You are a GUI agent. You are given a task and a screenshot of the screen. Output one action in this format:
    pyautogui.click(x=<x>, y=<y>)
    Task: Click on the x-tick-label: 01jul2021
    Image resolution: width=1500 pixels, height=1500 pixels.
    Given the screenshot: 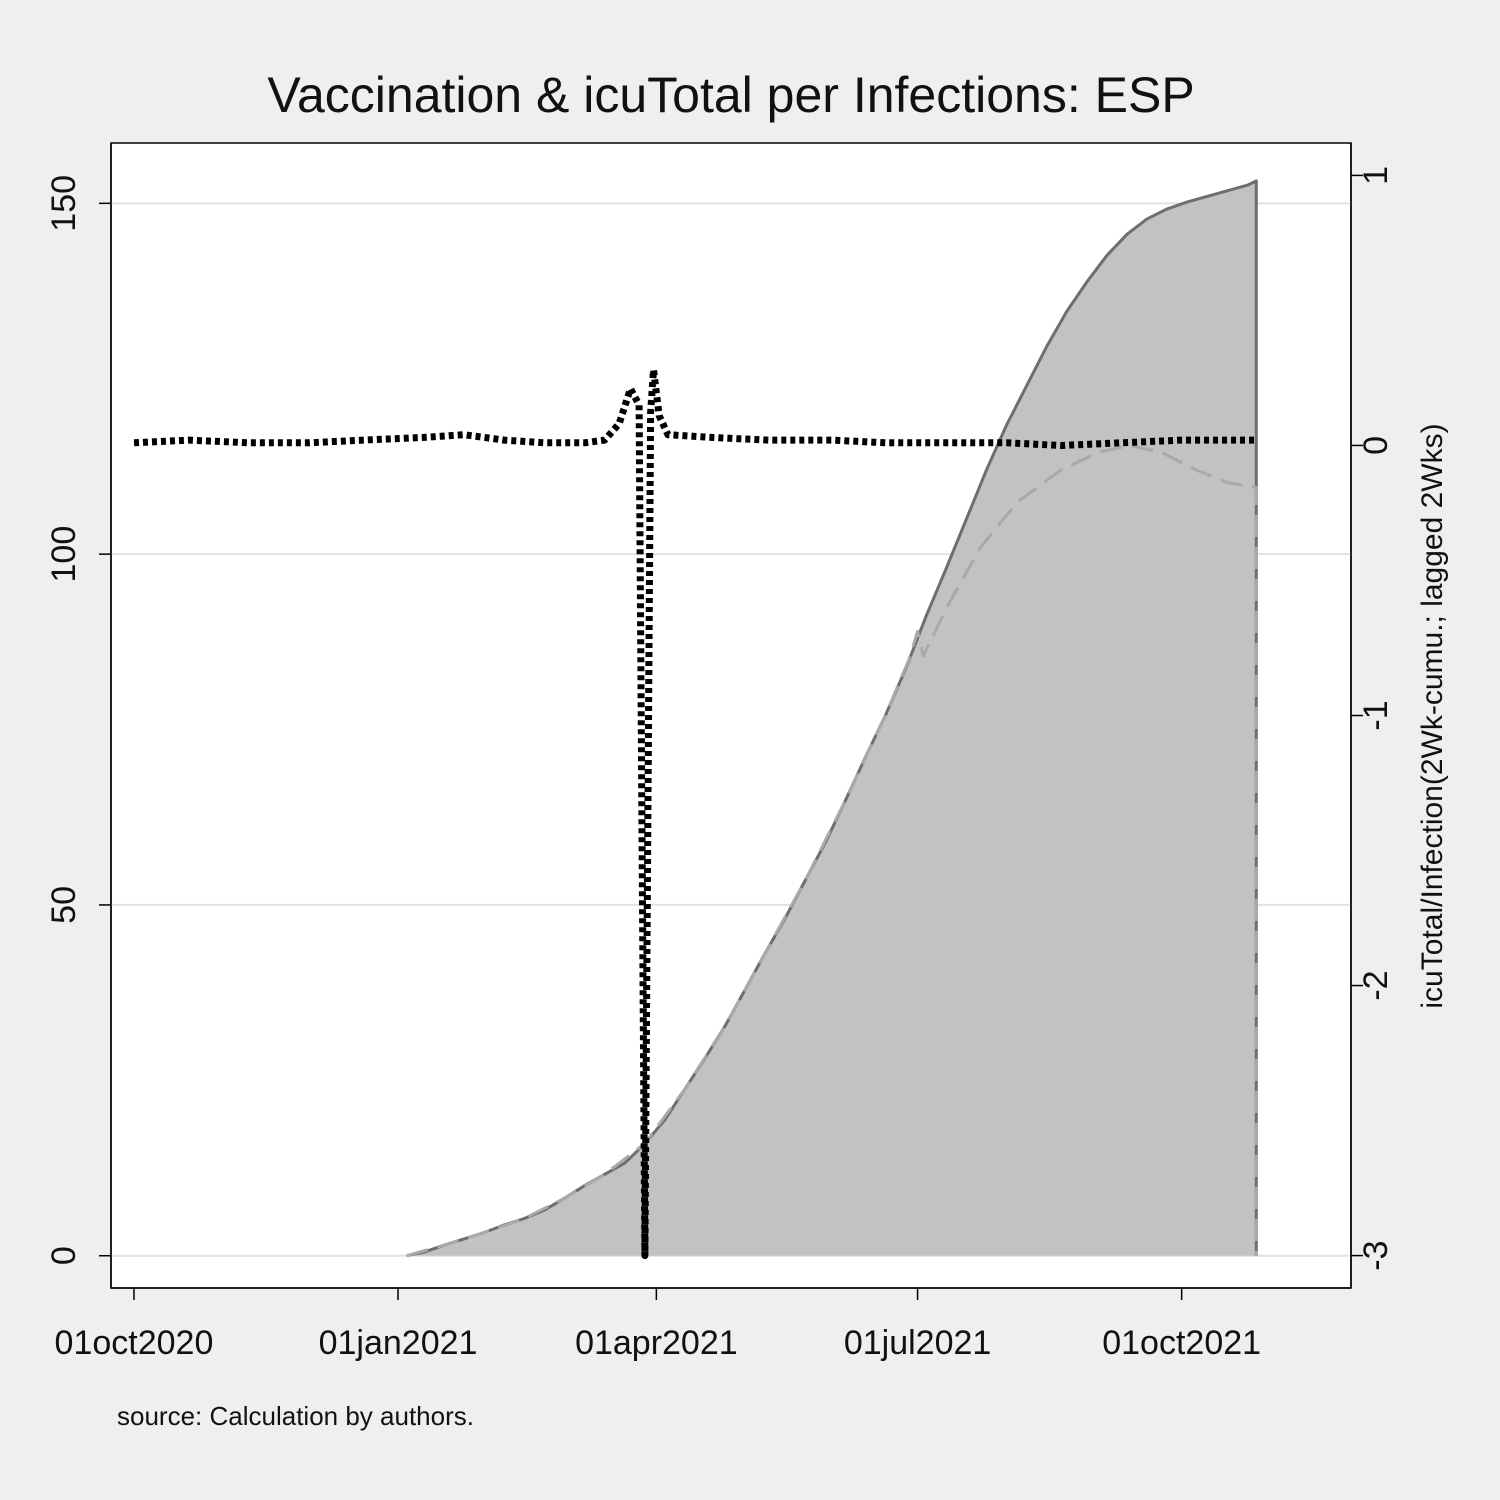 What is the action you would take?
    pyautogui.click(x=917, y=1343)
    